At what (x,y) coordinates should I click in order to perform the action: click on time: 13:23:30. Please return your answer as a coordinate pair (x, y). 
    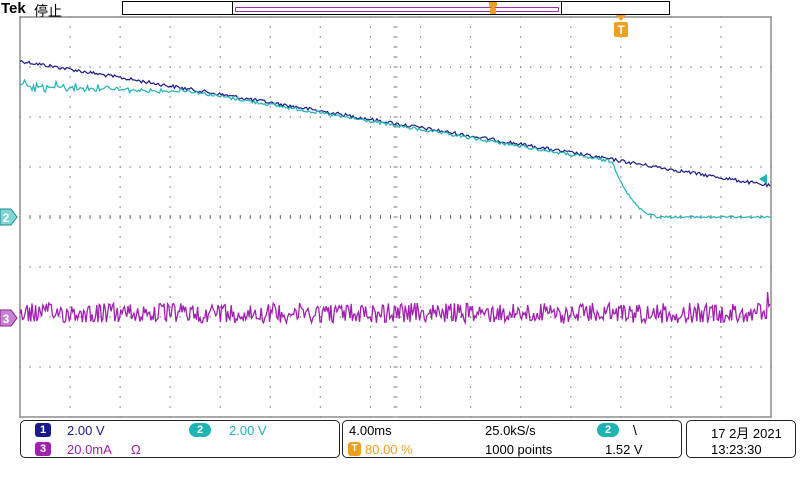
    Looking at the image, I should click on (736, 449).